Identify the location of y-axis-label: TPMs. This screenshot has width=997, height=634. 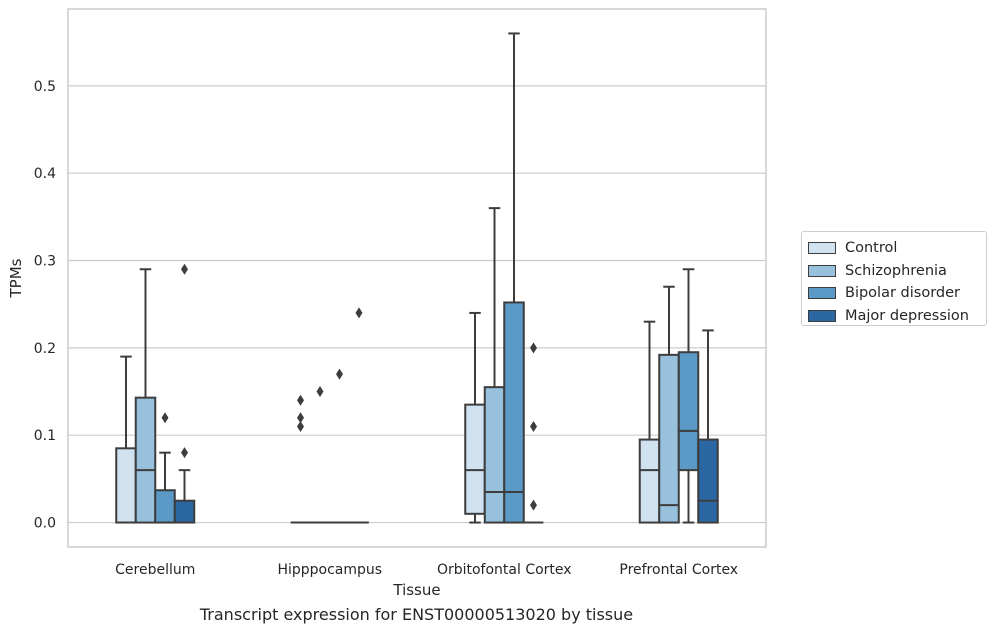
(16, 278).